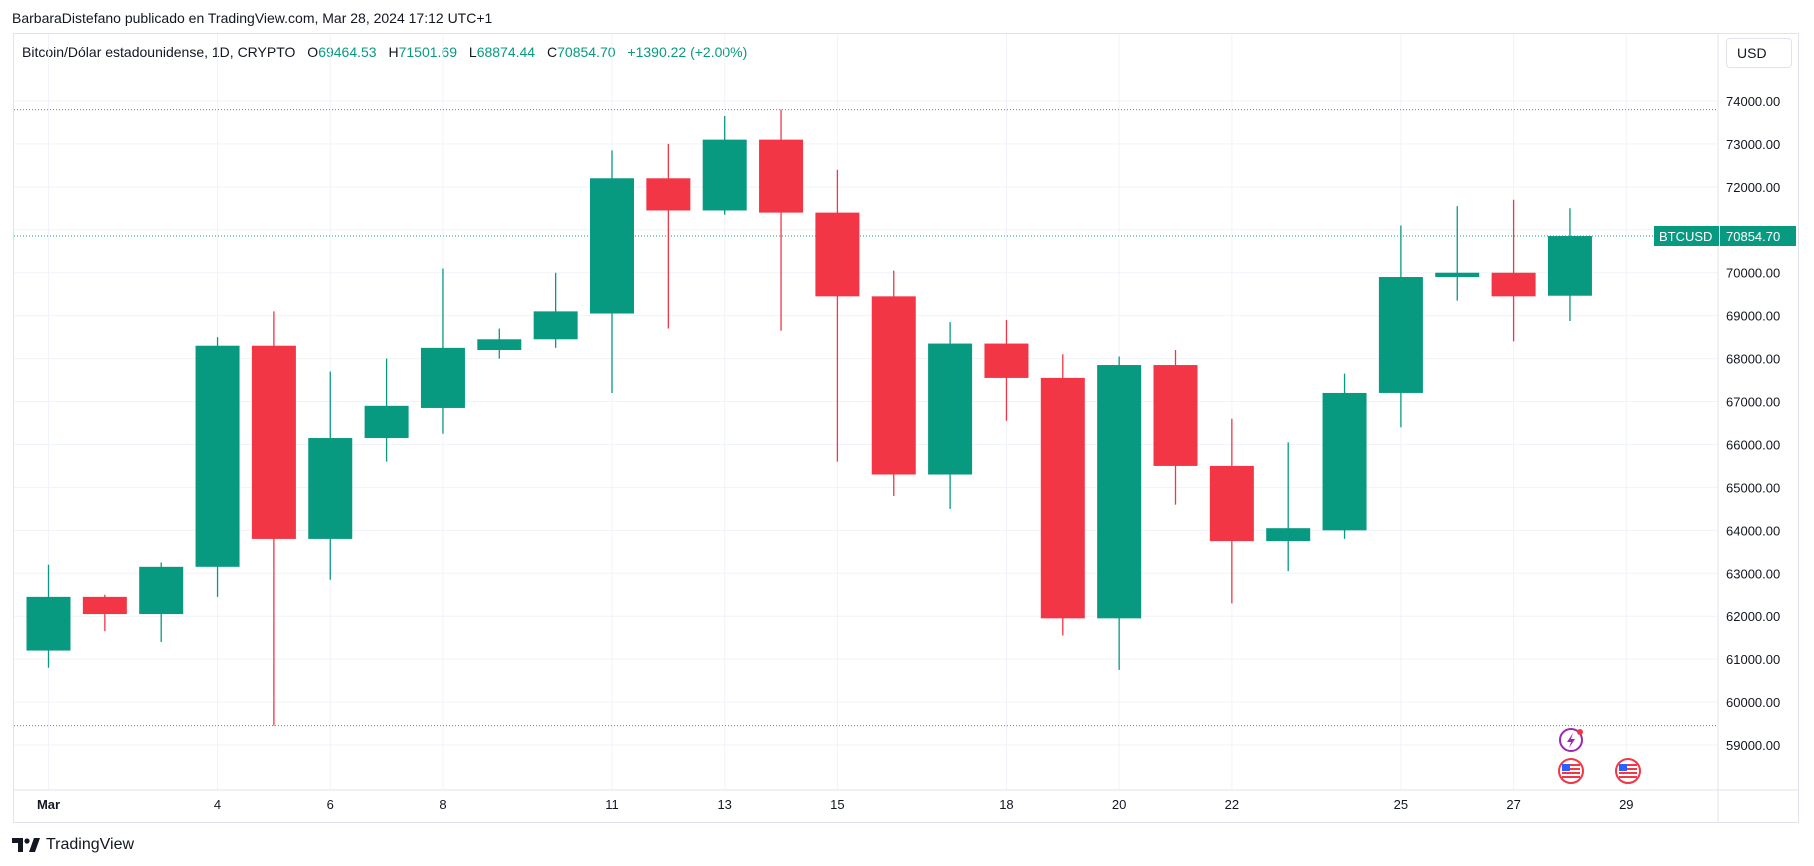  I want to click on change-value: +1390.22 (+2.00%), so click(687, 52).